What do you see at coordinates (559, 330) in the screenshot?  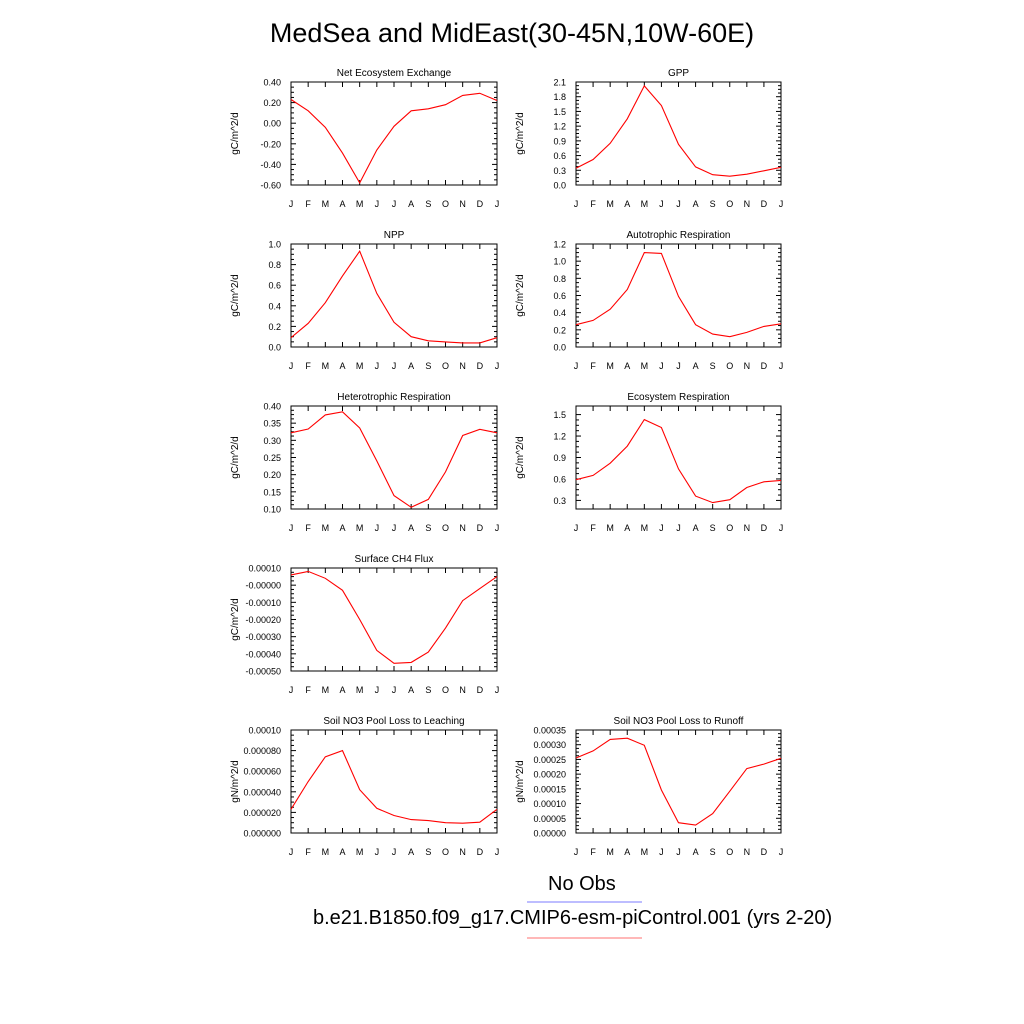 I see `y-tick-label: 0.2` at bounding box center [559, 330].